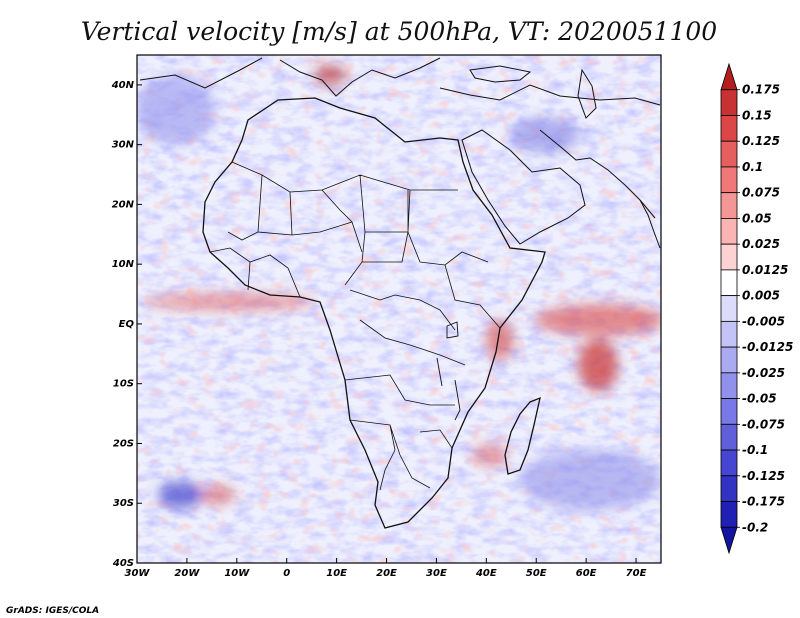  Describe the element at coordinates (52, 611) in the screenshot. I see `grads-credit: GrADS: IGES/COLA` at that location.